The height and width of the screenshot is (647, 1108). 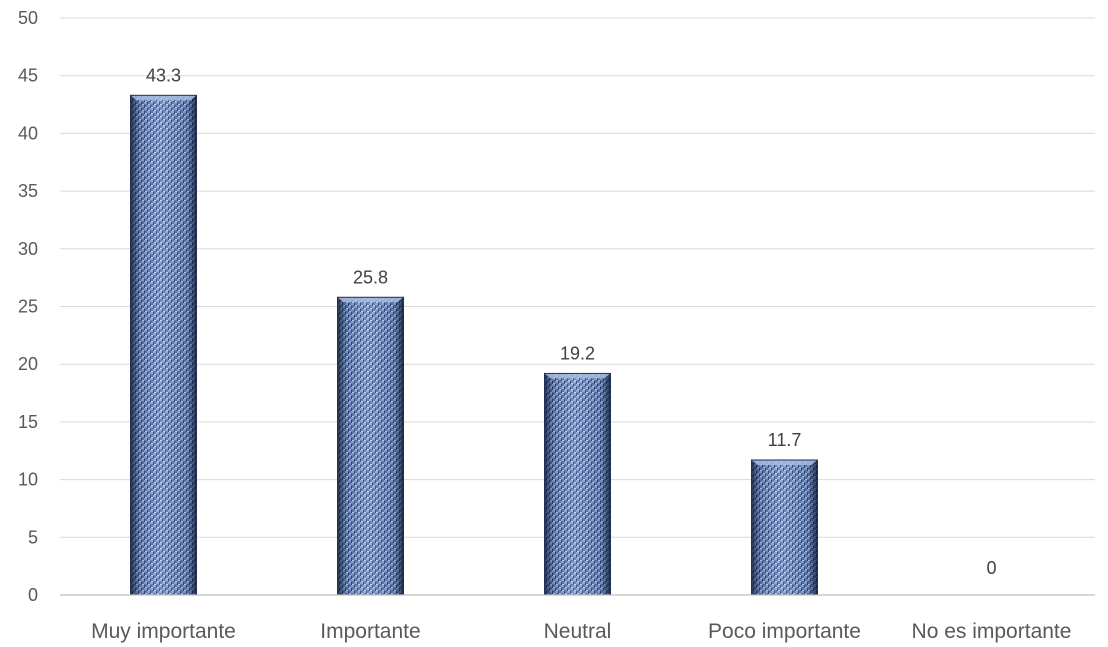 What do you see at coordinates (370, 631) in the screenshot?
I see `x-category-label: Importante` at bounding box center [370, 631].